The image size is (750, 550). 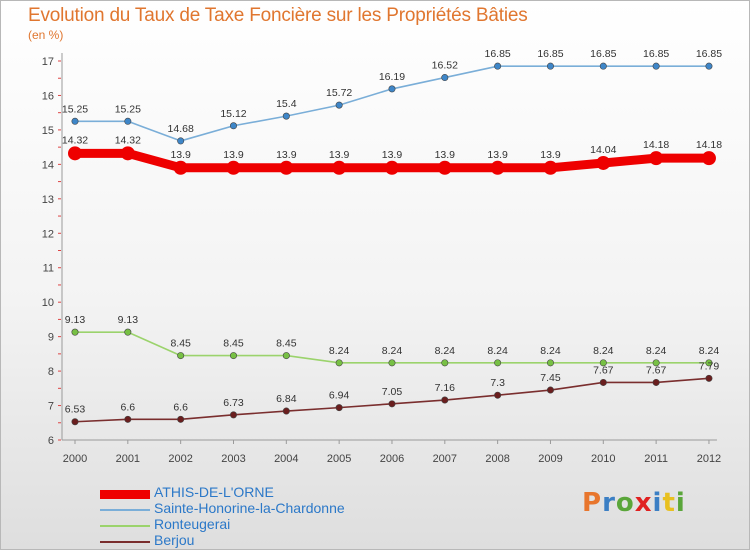 I want to click on data-label: 7.67, so click(x=656, y=370).